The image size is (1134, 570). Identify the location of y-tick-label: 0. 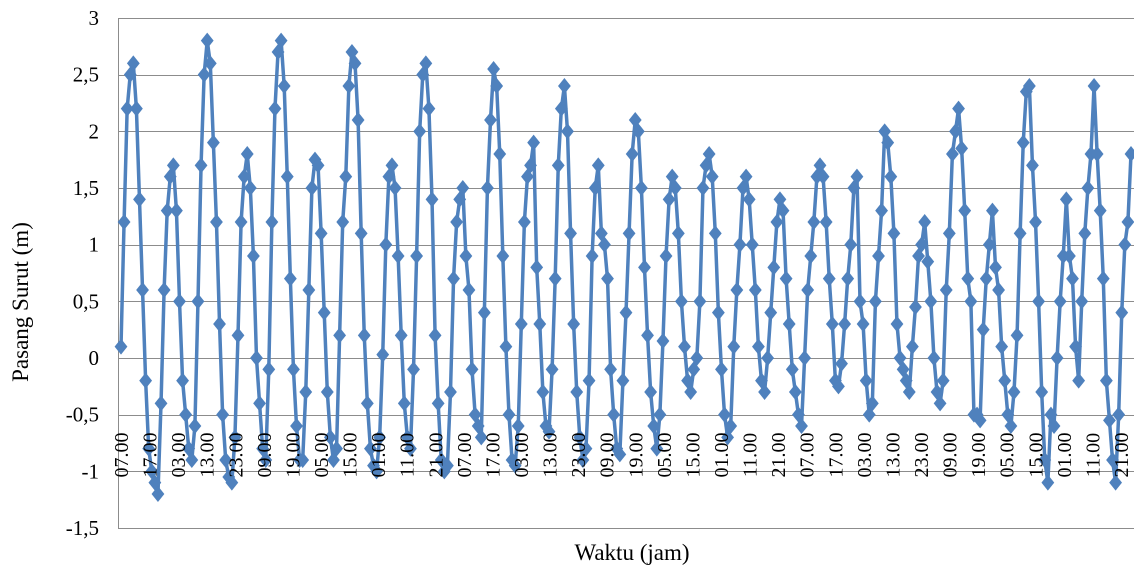
(94, 358).